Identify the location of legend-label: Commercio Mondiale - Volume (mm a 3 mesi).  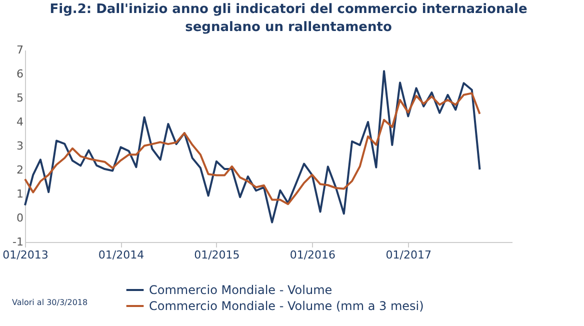
(286, 306).